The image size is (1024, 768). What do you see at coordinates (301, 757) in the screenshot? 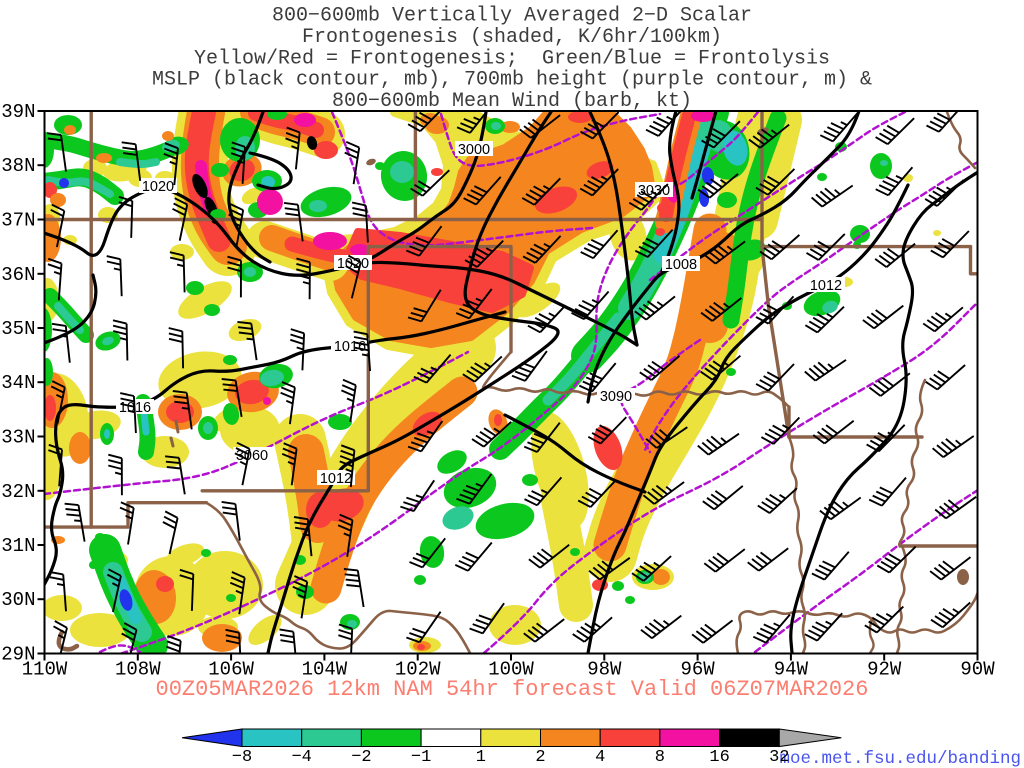
I see `svg-text: −4` at bounding box center [301, 757].